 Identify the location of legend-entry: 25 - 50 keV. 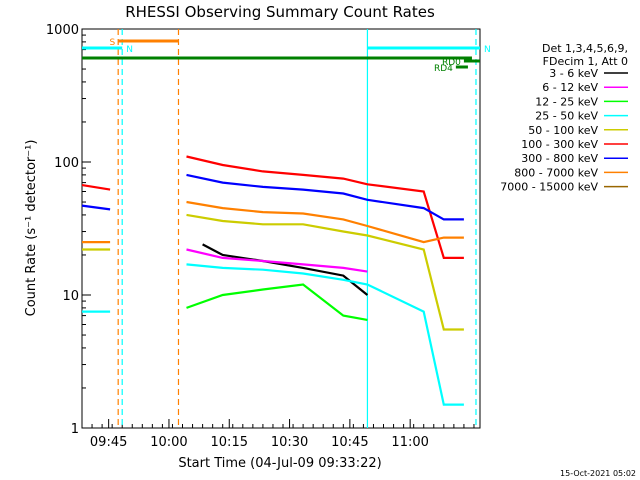
(566, 116).